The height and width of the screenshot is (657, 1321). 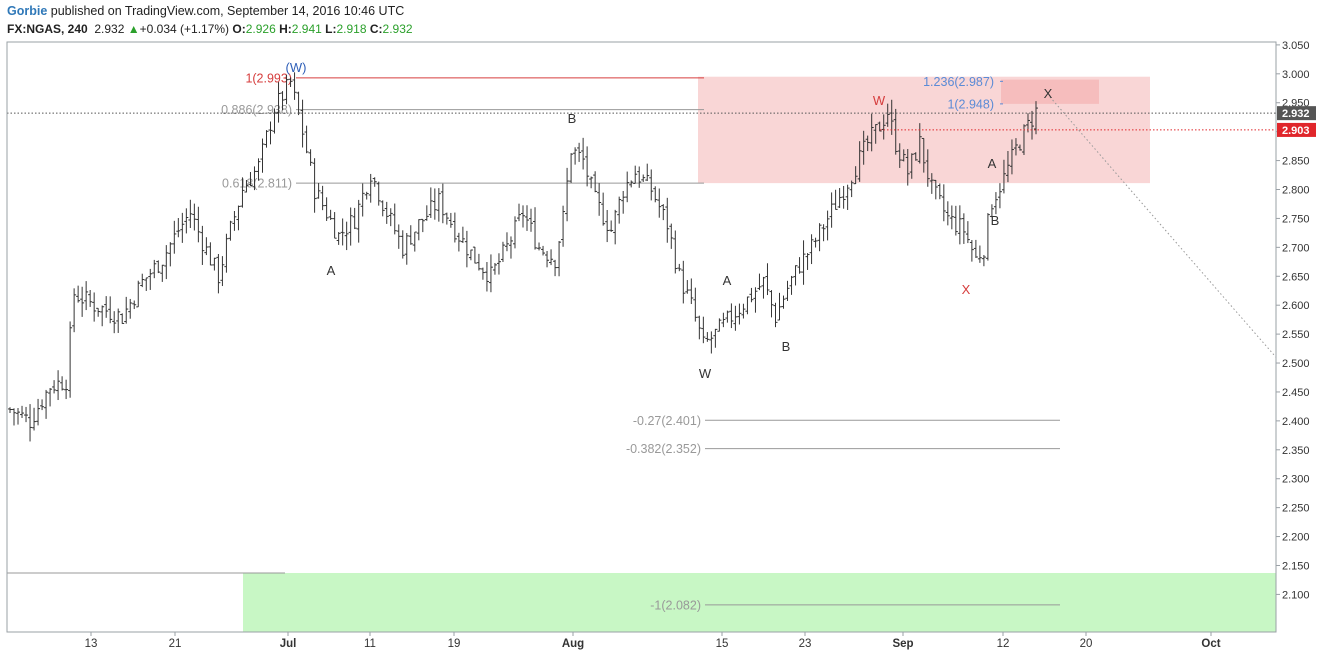 What do you see at coordinates (296, 67) in the screenshot?
I see `wave-label: (W)` at bounding box center [296, 67].